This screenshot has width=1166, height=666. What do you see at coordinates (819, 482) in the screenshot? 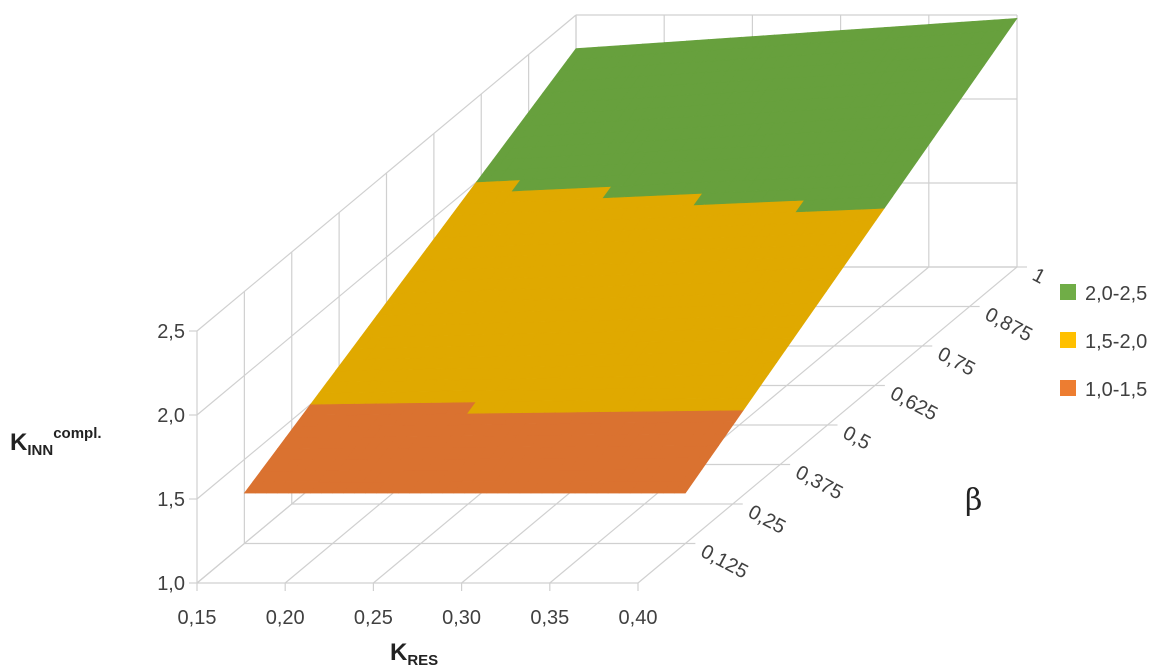
I see `beta-tick-label: 0,375` at bounding box center [819, 482].